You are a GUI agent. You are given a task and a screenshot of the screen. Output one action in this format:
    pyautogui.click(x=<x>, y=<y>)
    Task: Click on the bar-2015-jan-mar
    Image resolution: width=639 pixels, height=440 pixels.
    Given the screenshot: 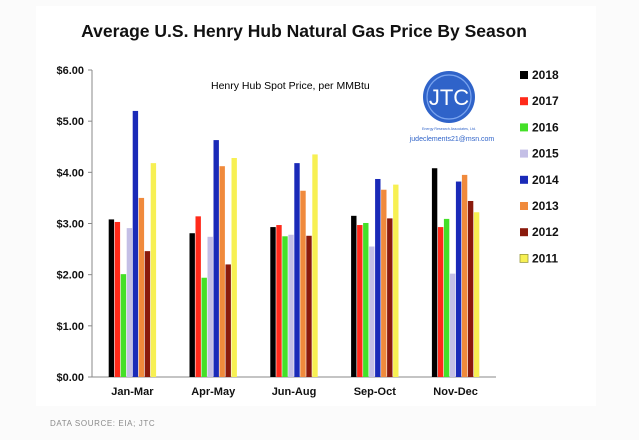 What is the action you would take?
    pyautogui.click(x=129, y=302)
    